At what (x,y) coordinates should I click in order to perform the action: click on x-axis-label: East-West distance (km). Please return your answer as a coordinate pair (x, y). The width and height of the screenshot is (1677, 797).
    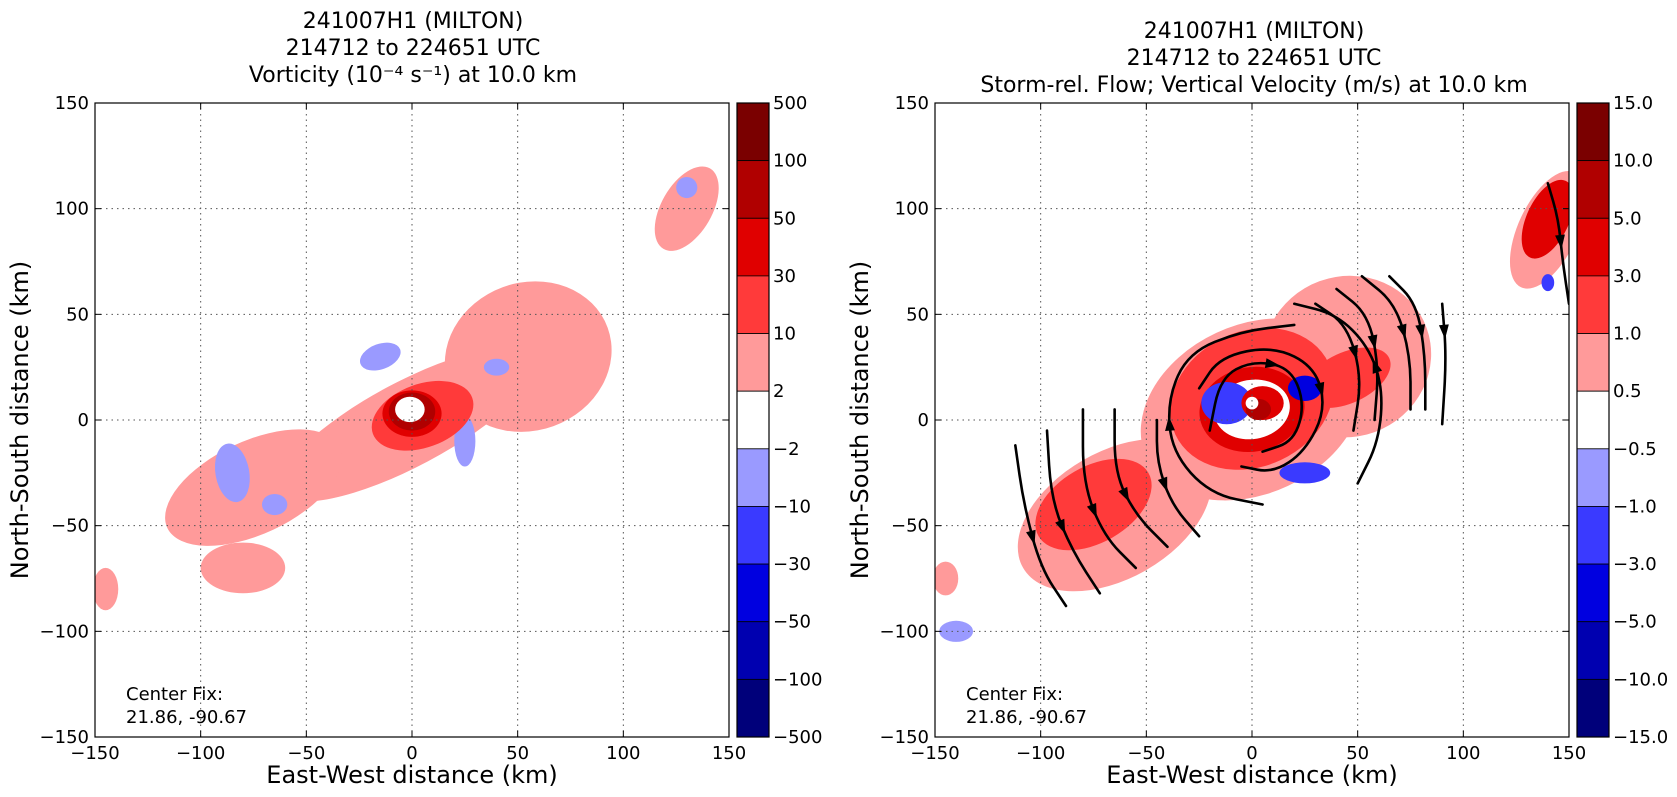
    Looking at the image, I should click on (411, 775).